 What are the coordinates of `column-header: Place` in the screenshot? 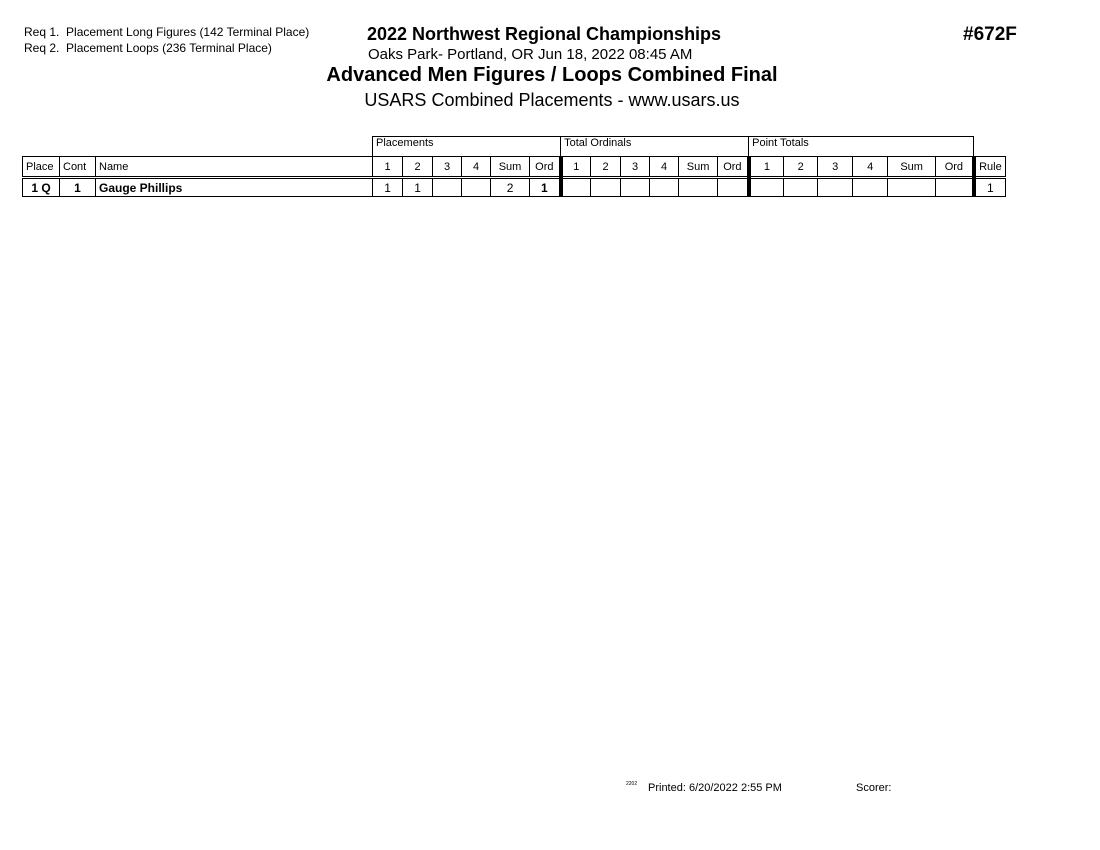 It's located at (41, 167).